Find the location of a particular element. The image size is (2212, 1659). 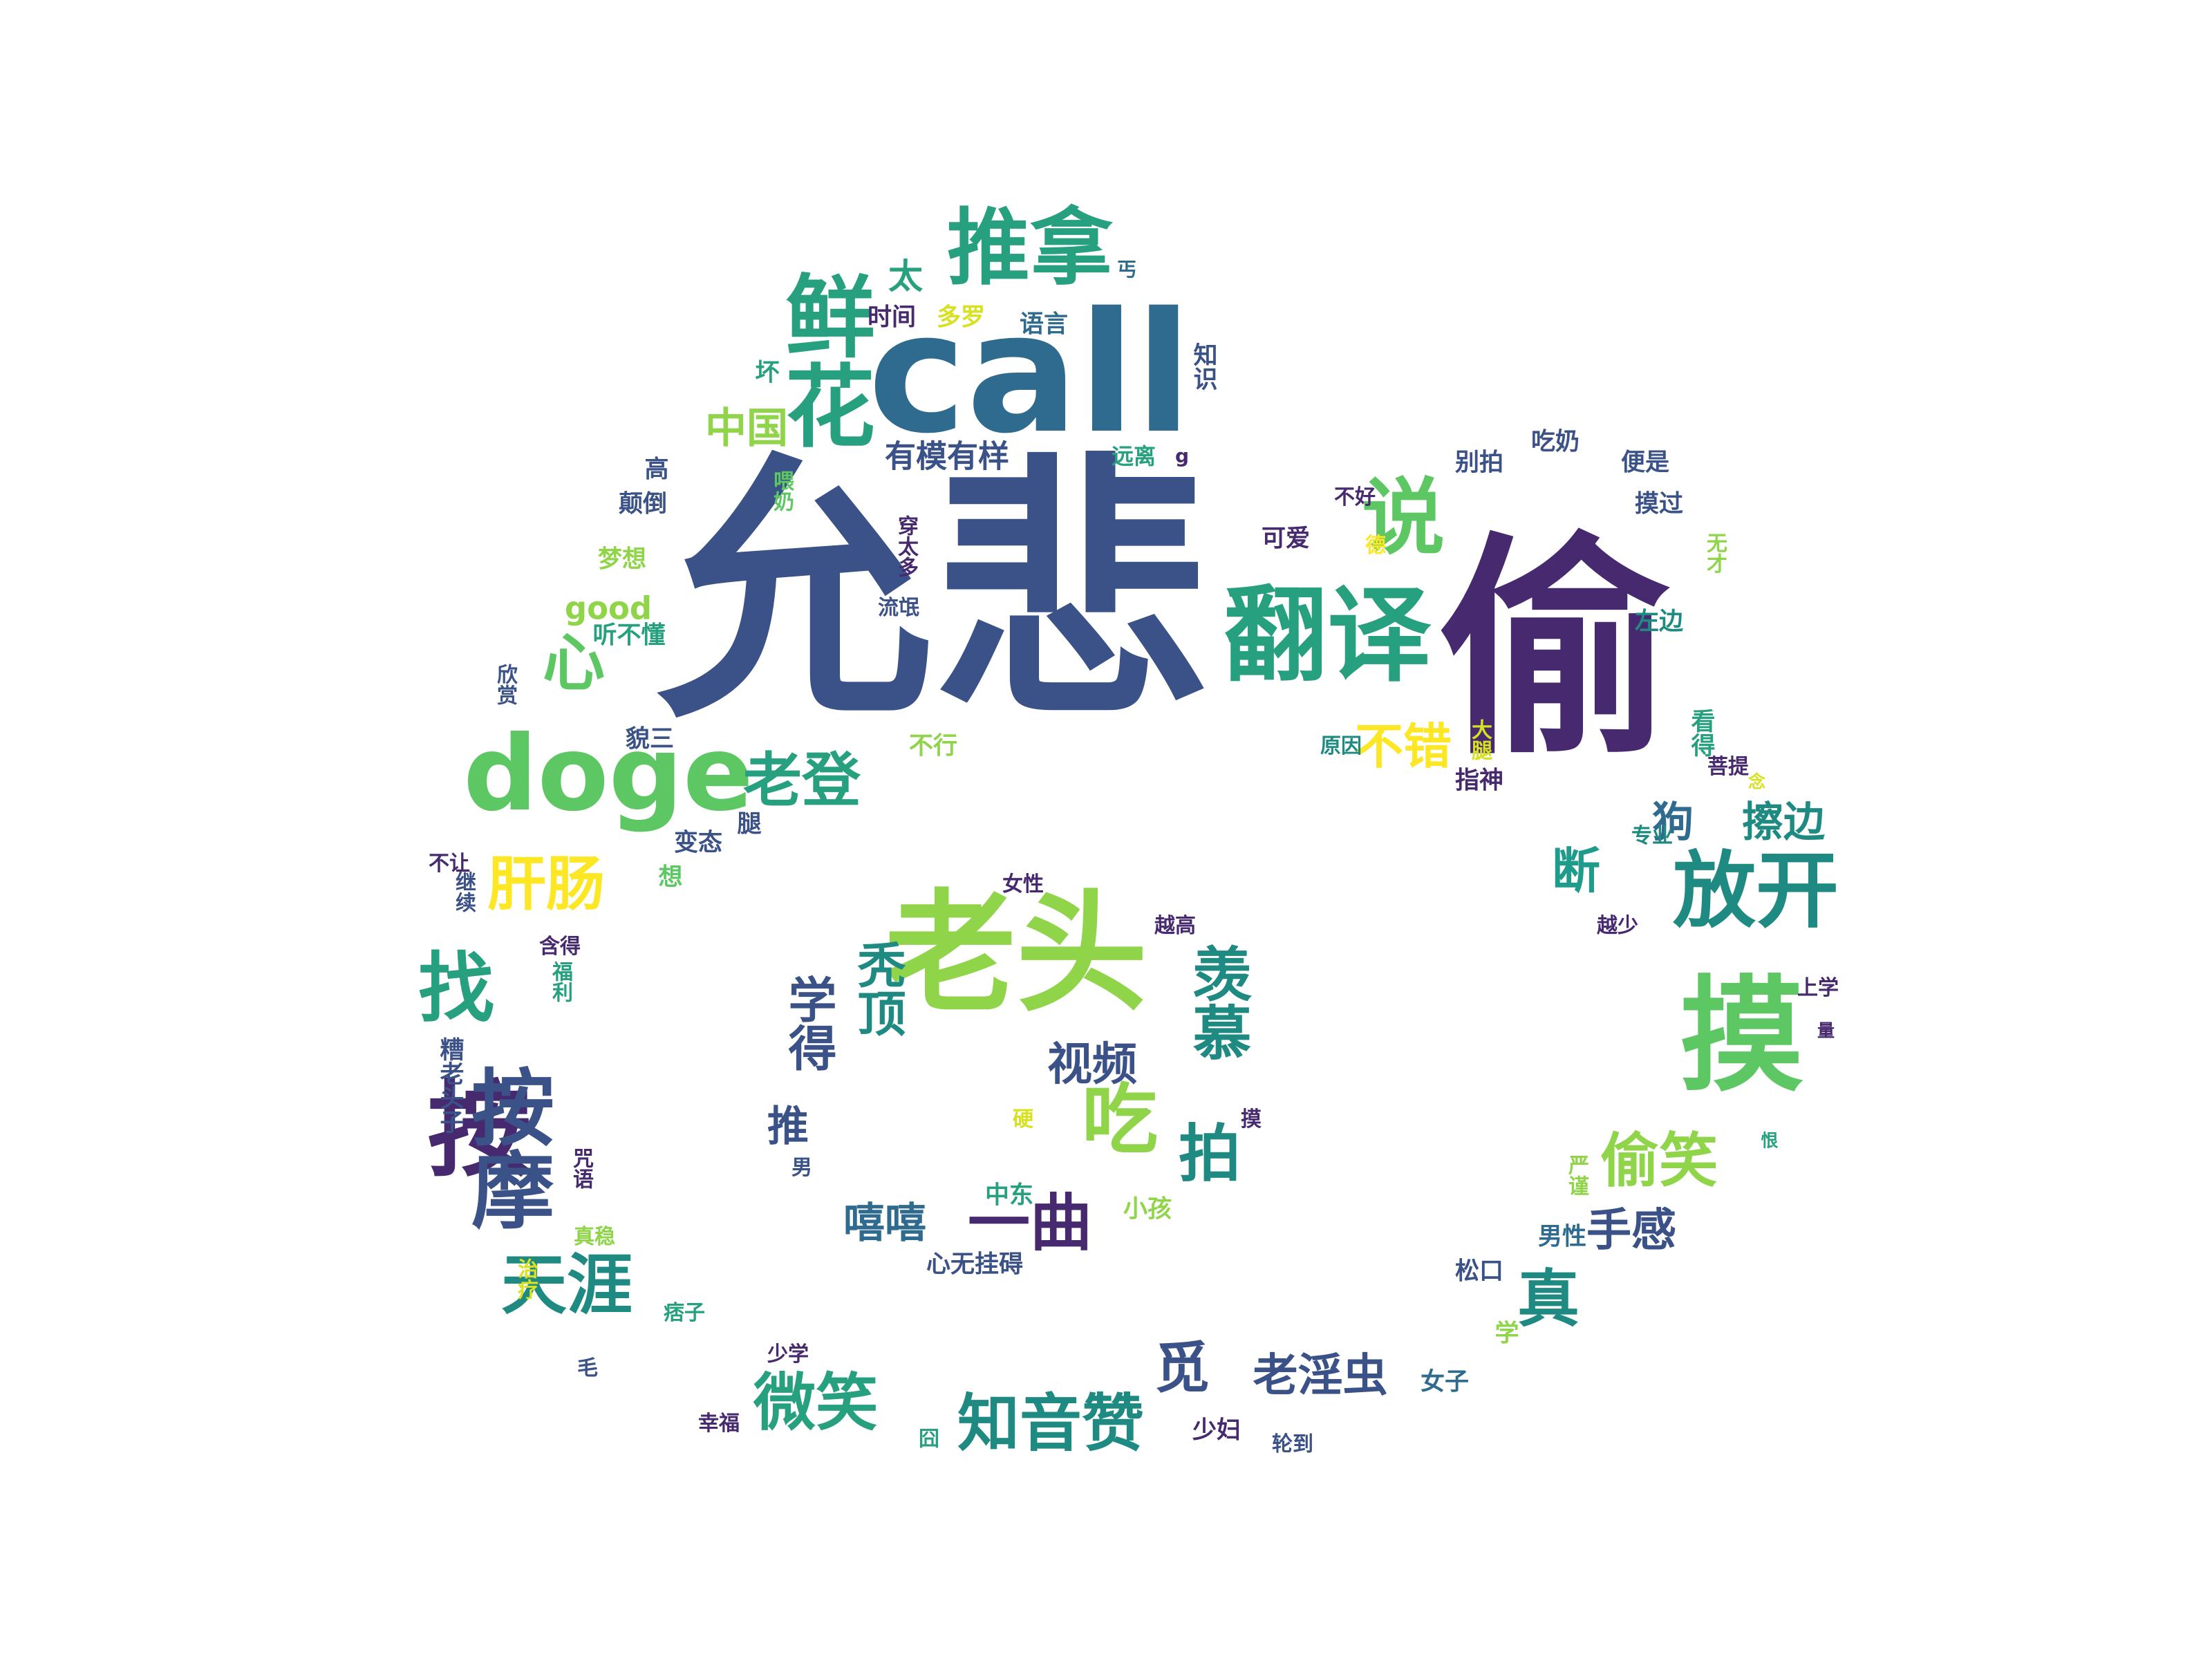

cloud-word: 男性 is located at coordinates (1562, 1237).